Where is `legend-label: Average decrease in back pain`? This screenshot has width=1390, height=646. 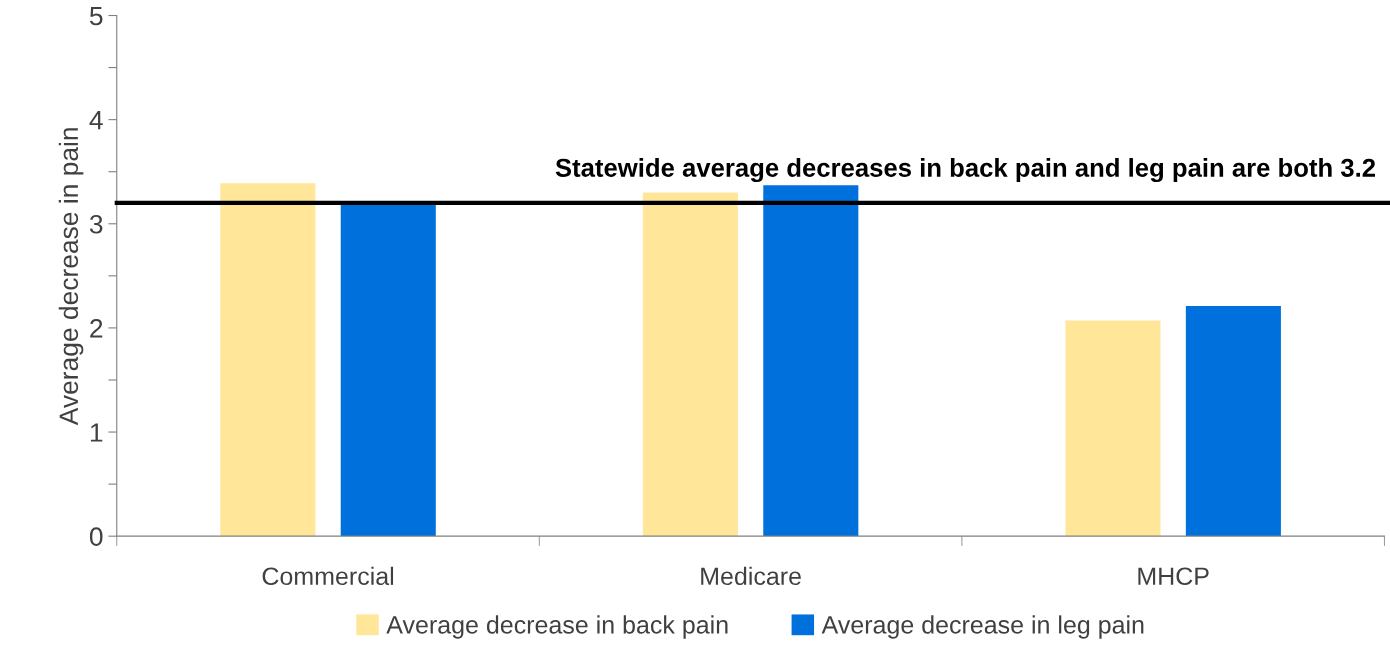
legend-label: Average decrease in back pain is located at coordinates (557, 627).